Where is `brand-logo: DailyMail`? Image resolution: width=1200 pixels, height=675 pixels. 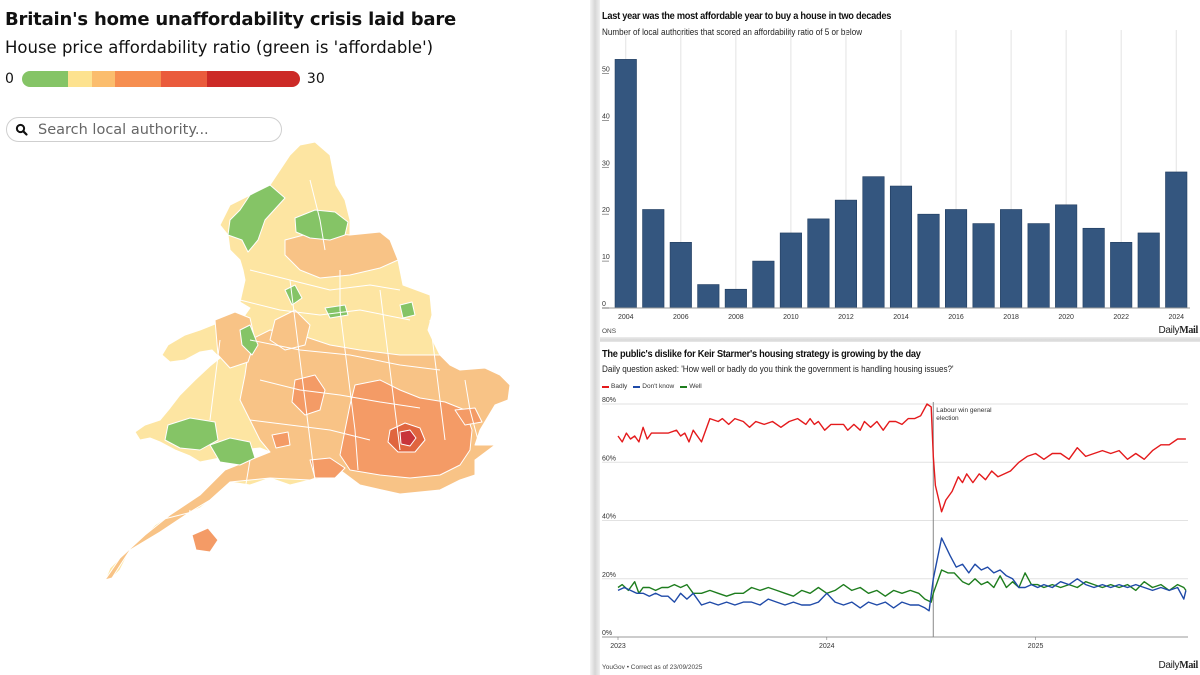 brand-logo: DailyMail is located at coordinates (1178, 330).